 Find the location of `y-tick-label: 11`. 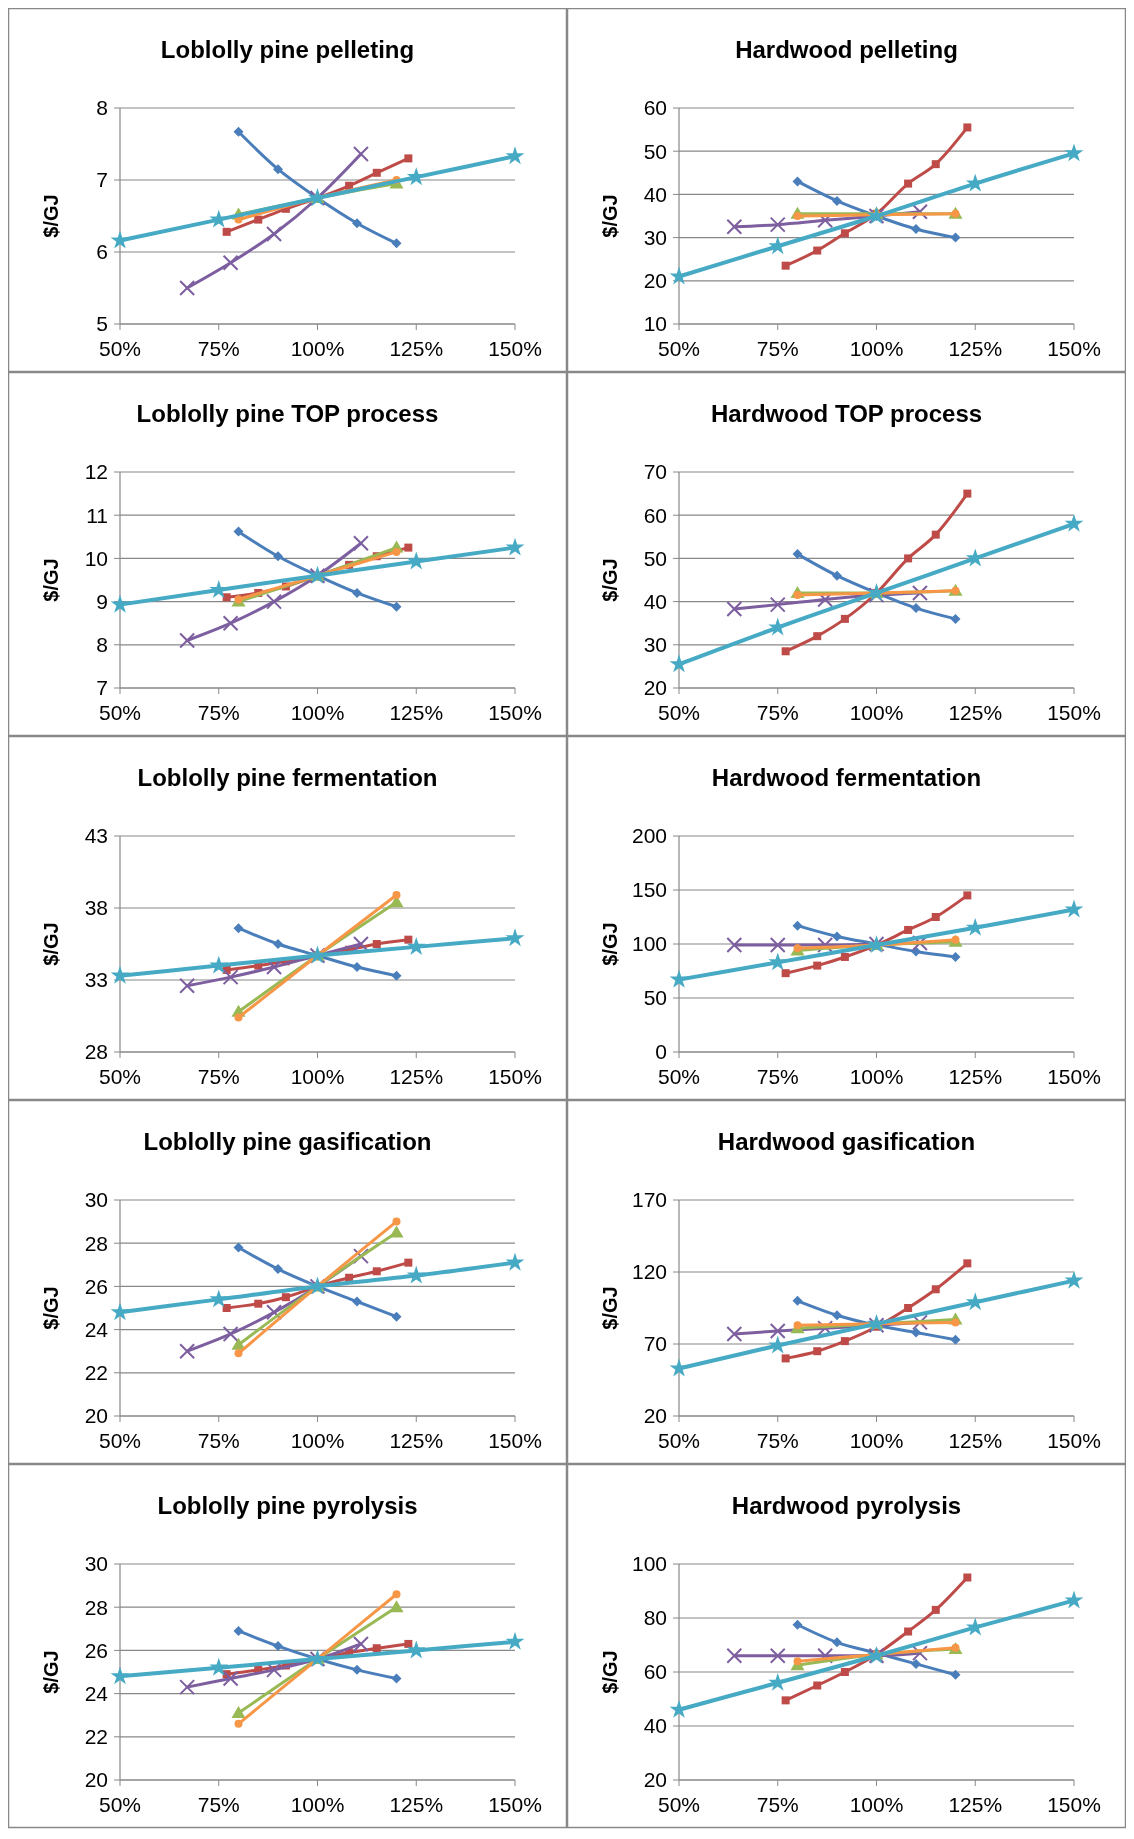

y-tick-label: 11 is located at coordinates (97, 515).